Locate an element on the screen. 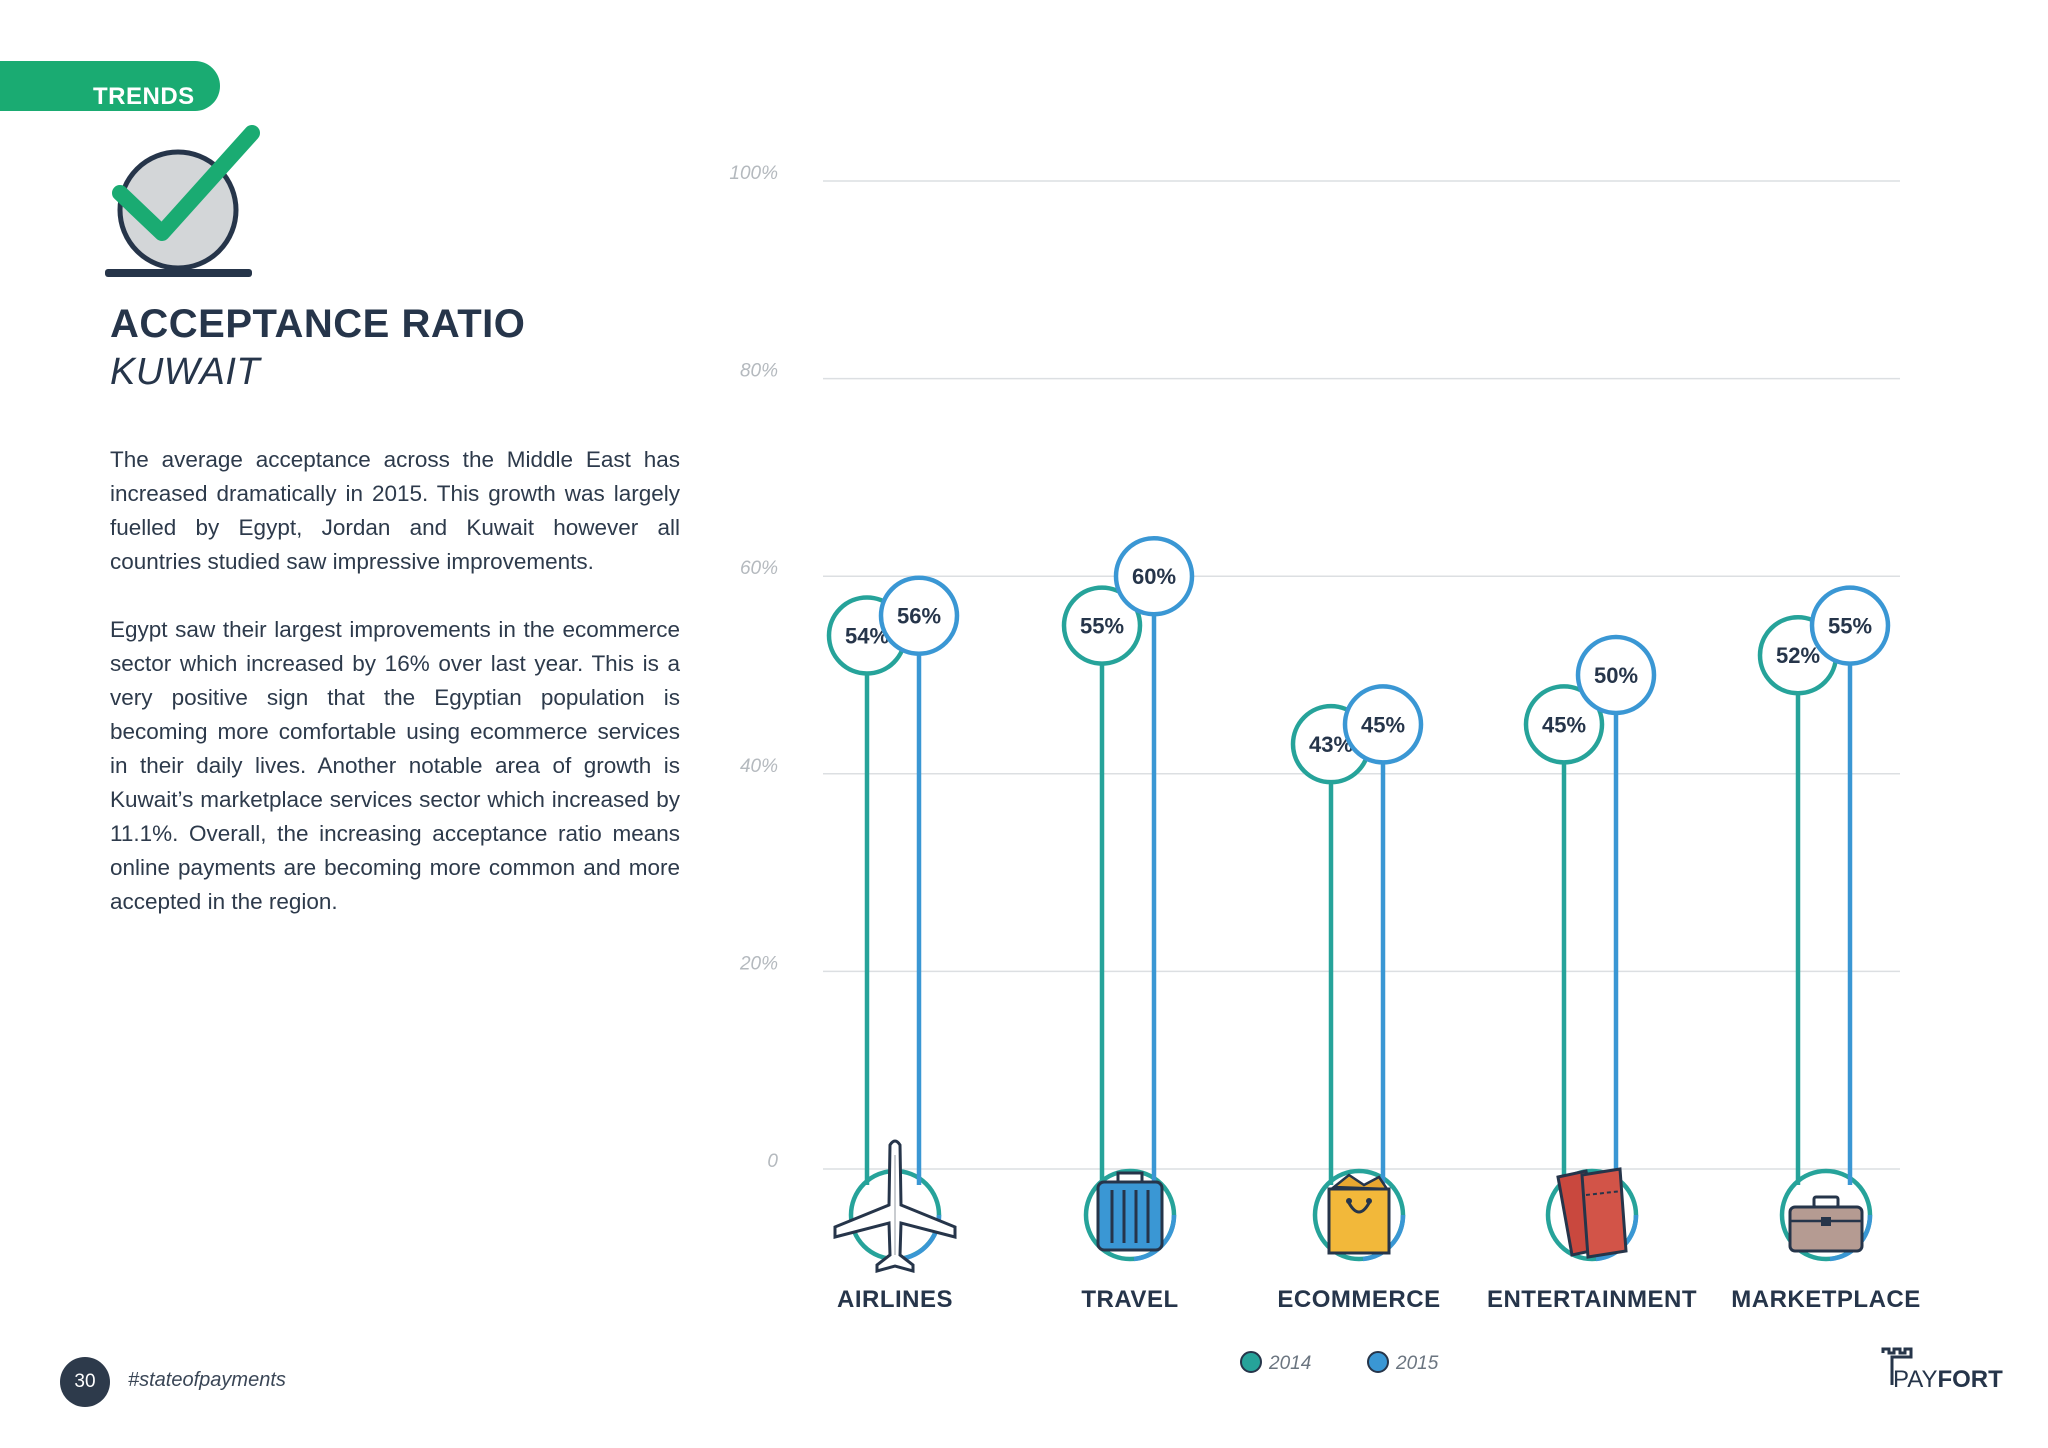 Image resolution: width=2048 pixels, height=1448 pixels. payfort-logo: PAYFORT is located at coordinates (1948, 1380).